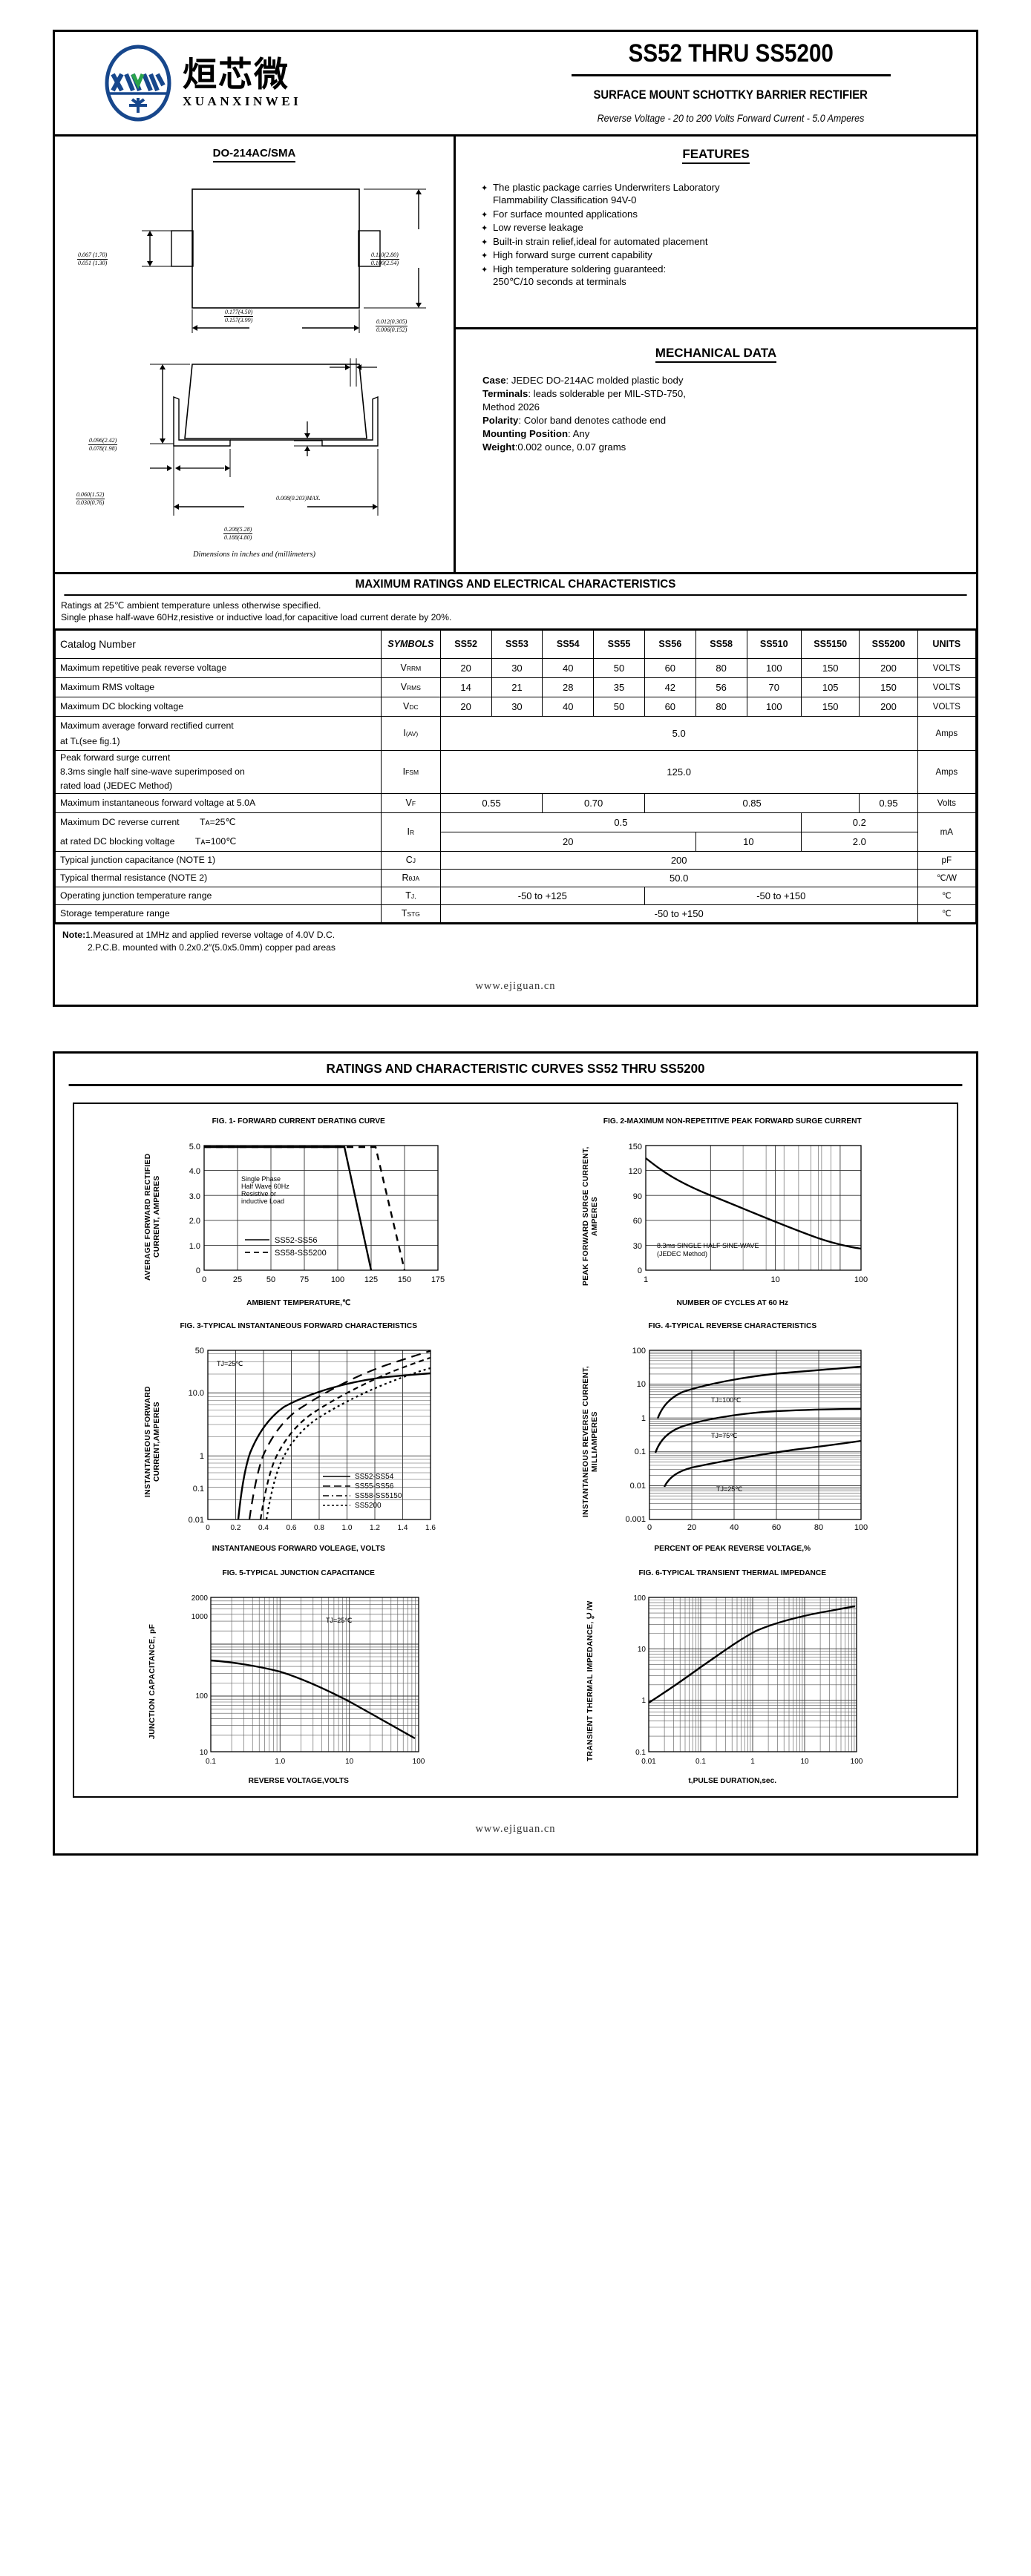 Image resolution: width=1031 pixels, height=2576 pixels. I want to click on row-symbol: IR, so click(410, 832).